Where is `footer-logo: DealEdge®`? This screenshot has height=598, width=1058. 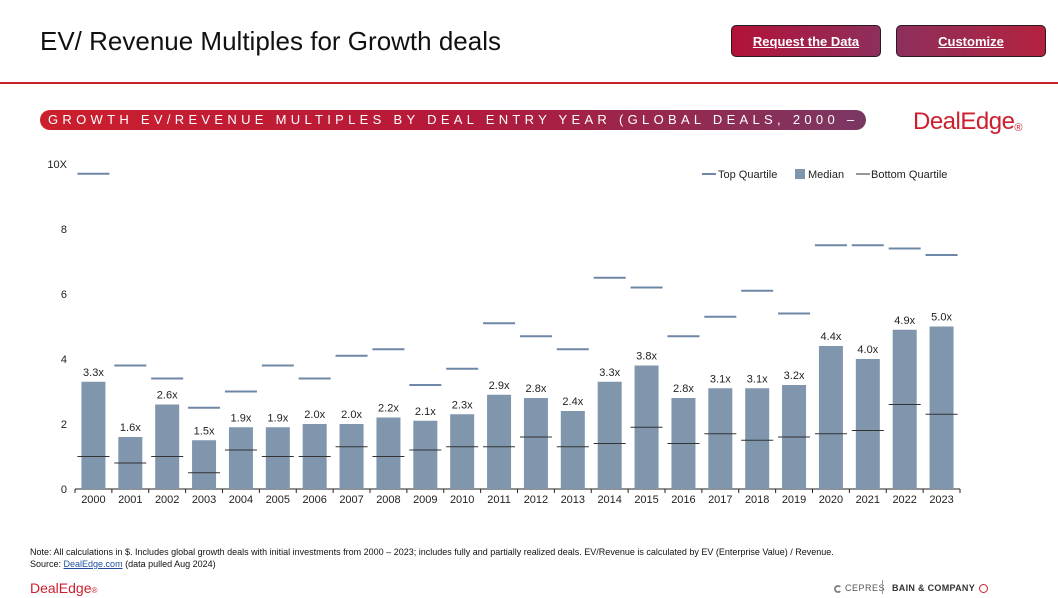
footer-logo: DealEdge® is located at coordinates (63, 588).